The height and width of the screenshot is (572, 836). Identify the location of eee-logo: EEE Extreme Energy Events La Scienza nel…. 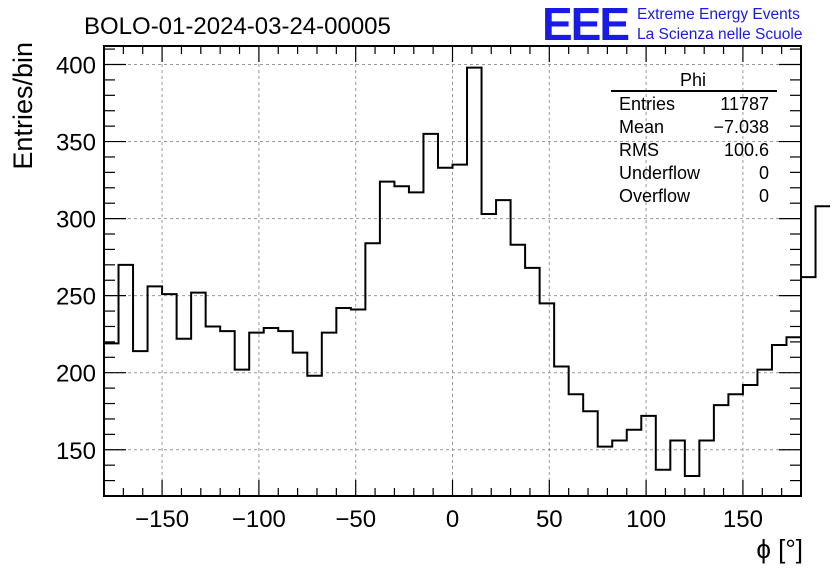
(672, 25).